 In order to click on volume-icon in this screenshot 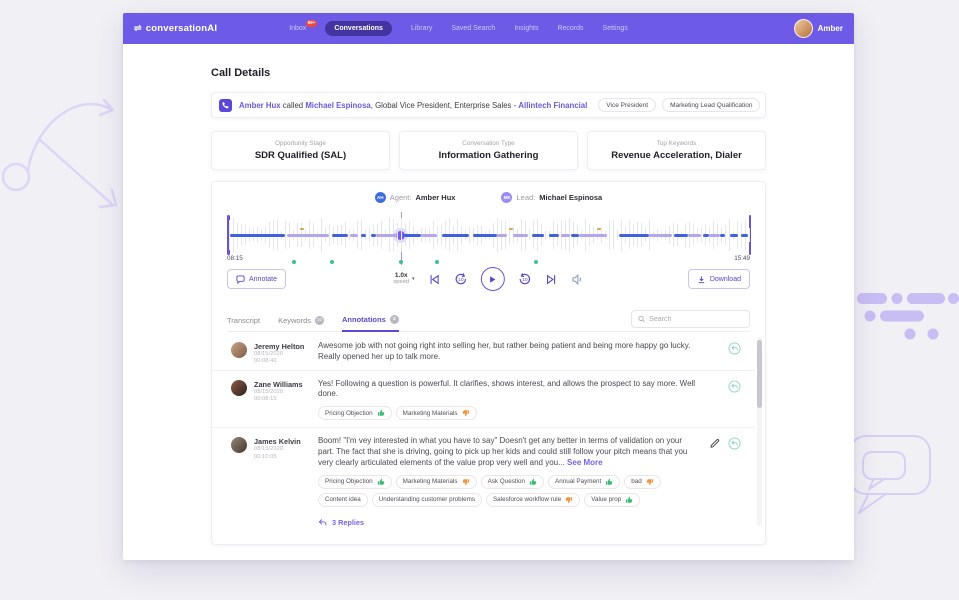, I will do `click(577, 279)`.